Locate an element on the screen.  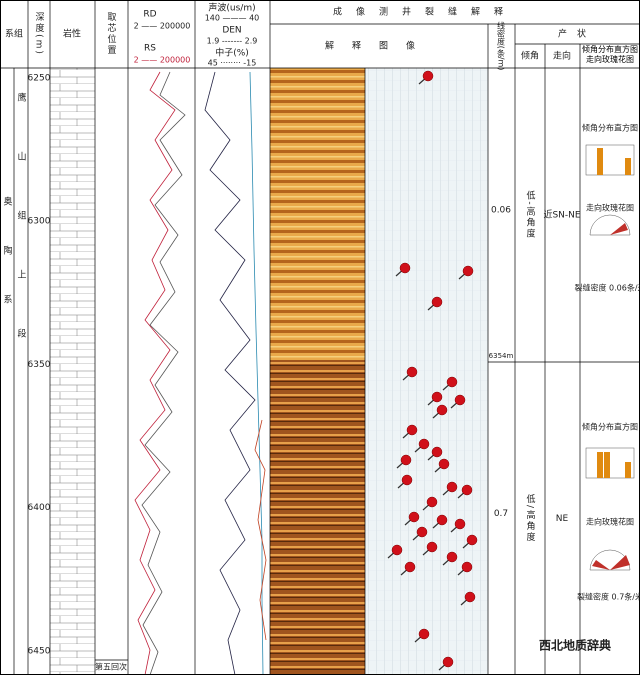
curve-name: RD is located at coordinates (149, 15).